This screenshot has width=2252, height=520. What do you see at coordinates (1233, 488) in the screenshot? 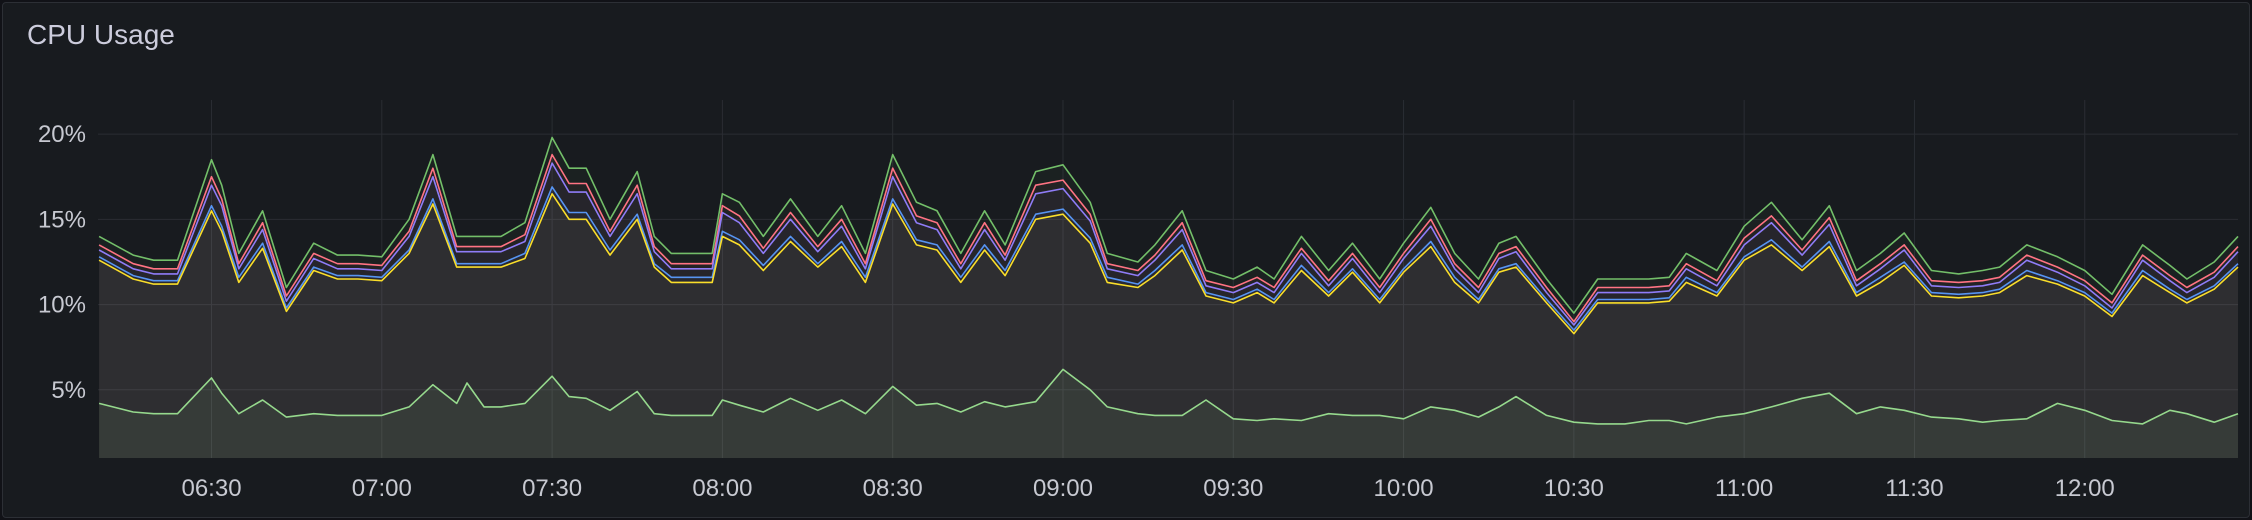
I see `x-tick-label: 09:30` at bounding box center [1233, 488].